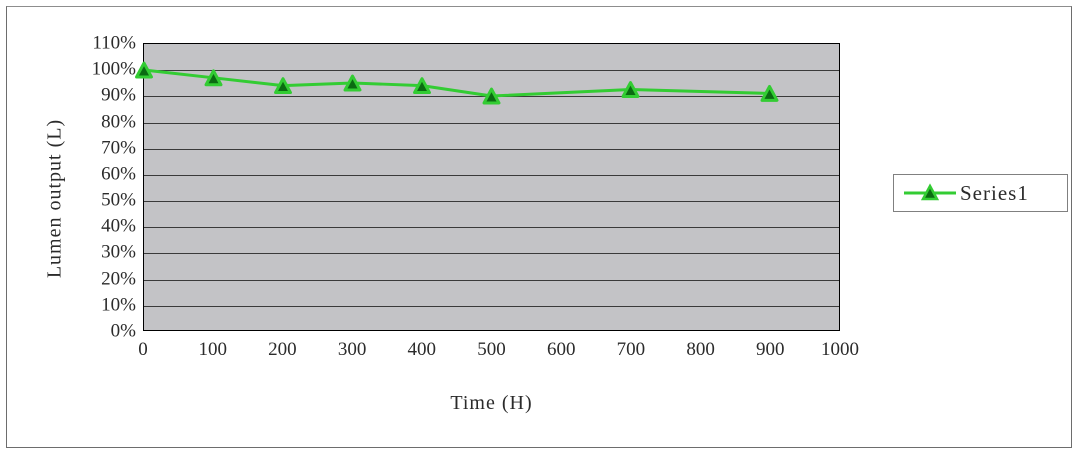 The image size is (1080, 456). I want to click on y-axis-tick: 110%, so click(114, 43).